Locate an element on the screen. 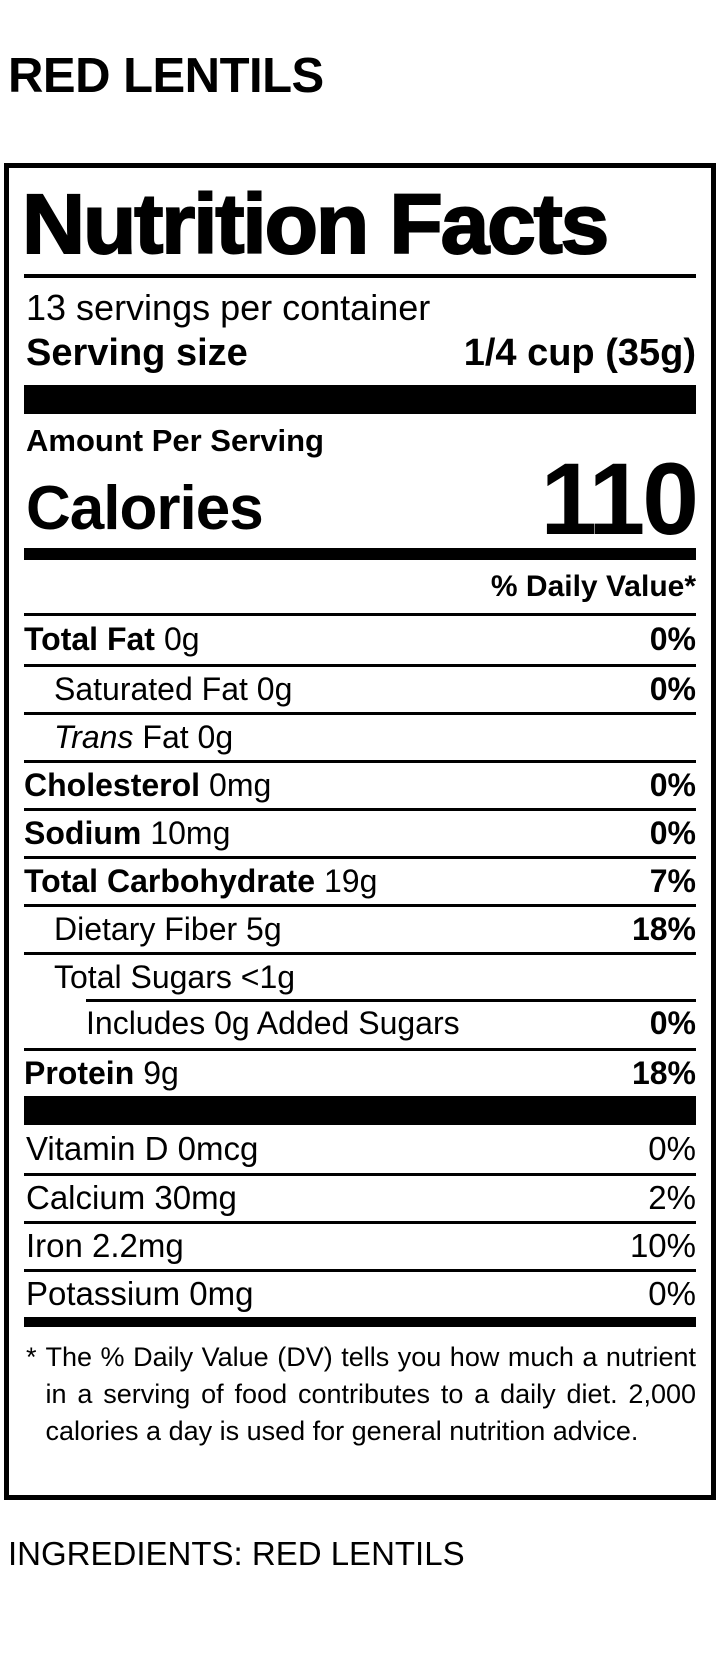 The image size is (722, 1661). nutrient-amount: Saturated Fat 0g is located at coordinates (173, 688).